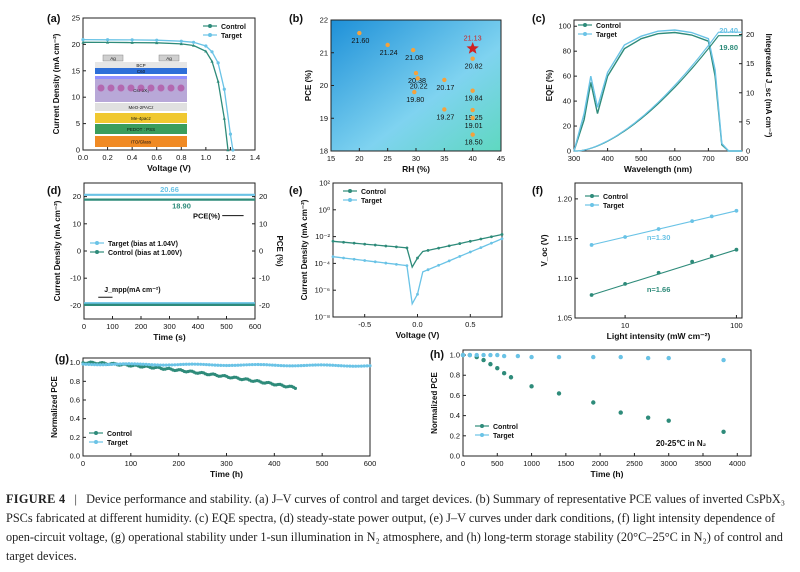 The image size is (800, 572). I want to click on y-axis-title-c: EQE (%), so click(549, 85).